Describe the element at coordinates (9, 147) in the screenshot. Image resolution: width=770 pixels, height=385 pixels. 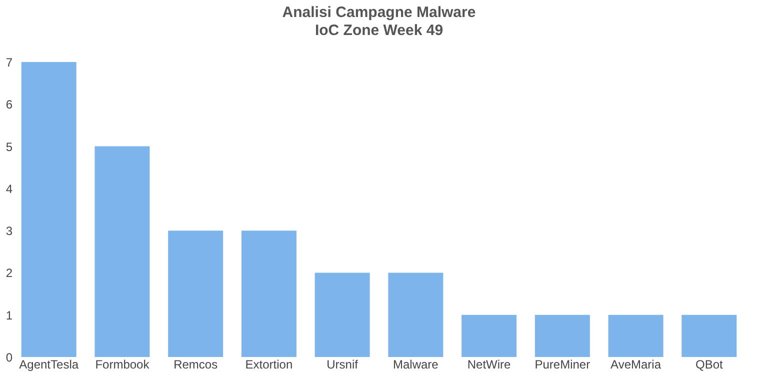
I see `y-tick-label: 5` at that location.